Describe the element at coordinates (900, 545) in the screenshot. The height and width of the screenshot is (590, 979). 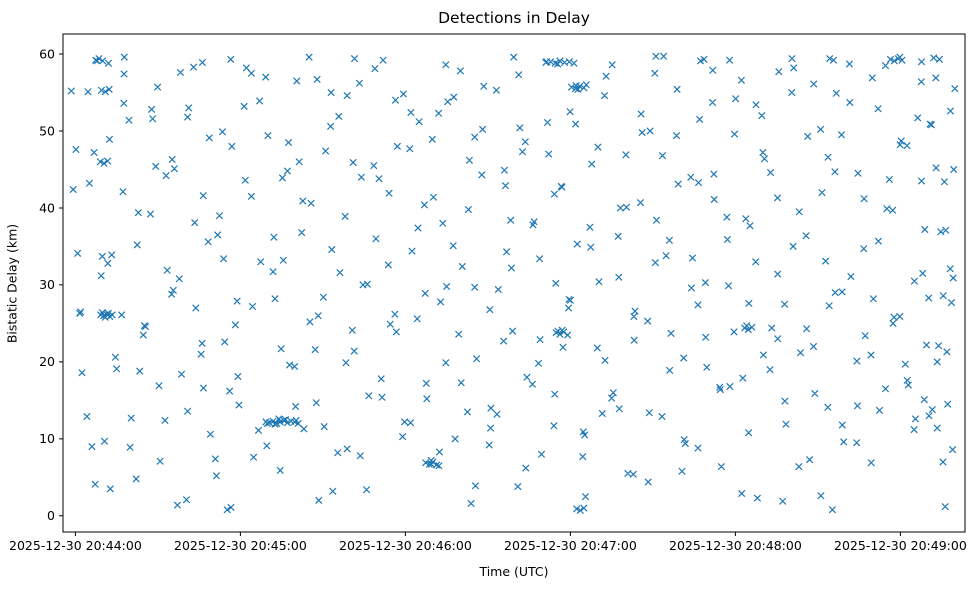
I see `x-tick-label: 2025-12-30 20:49:00` at that location.